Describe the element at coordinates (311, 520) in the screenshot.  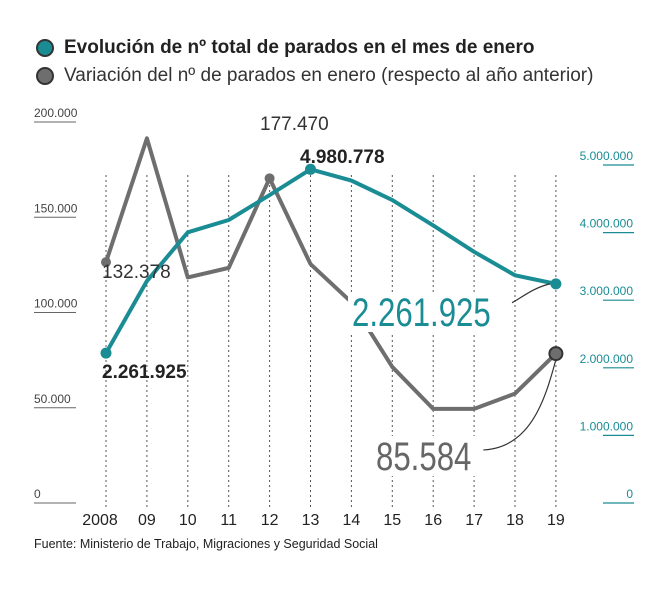
I see `x-tick-label-13: 13` at that location.